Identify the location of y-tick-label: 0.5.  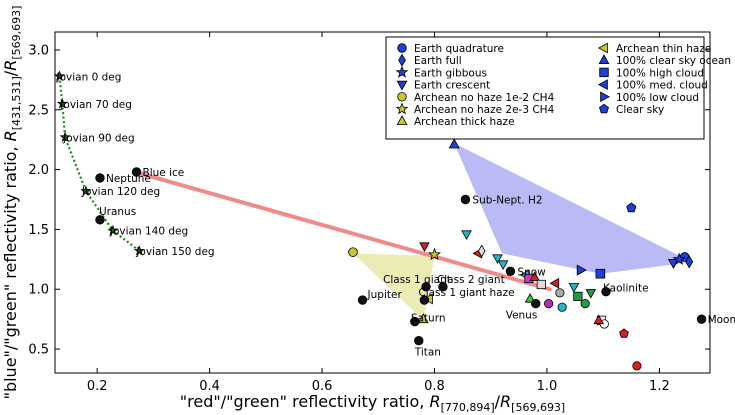
(38, 350).